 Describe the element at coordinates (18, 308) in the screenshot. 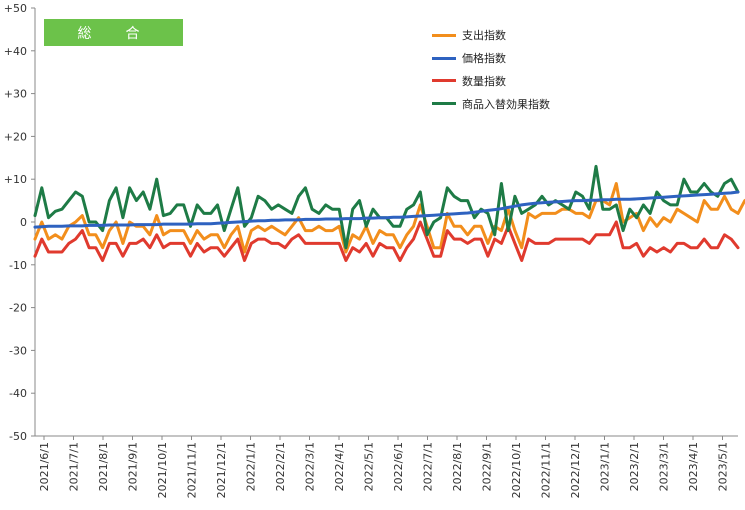

I see `y-tick-label: -20` at that location.